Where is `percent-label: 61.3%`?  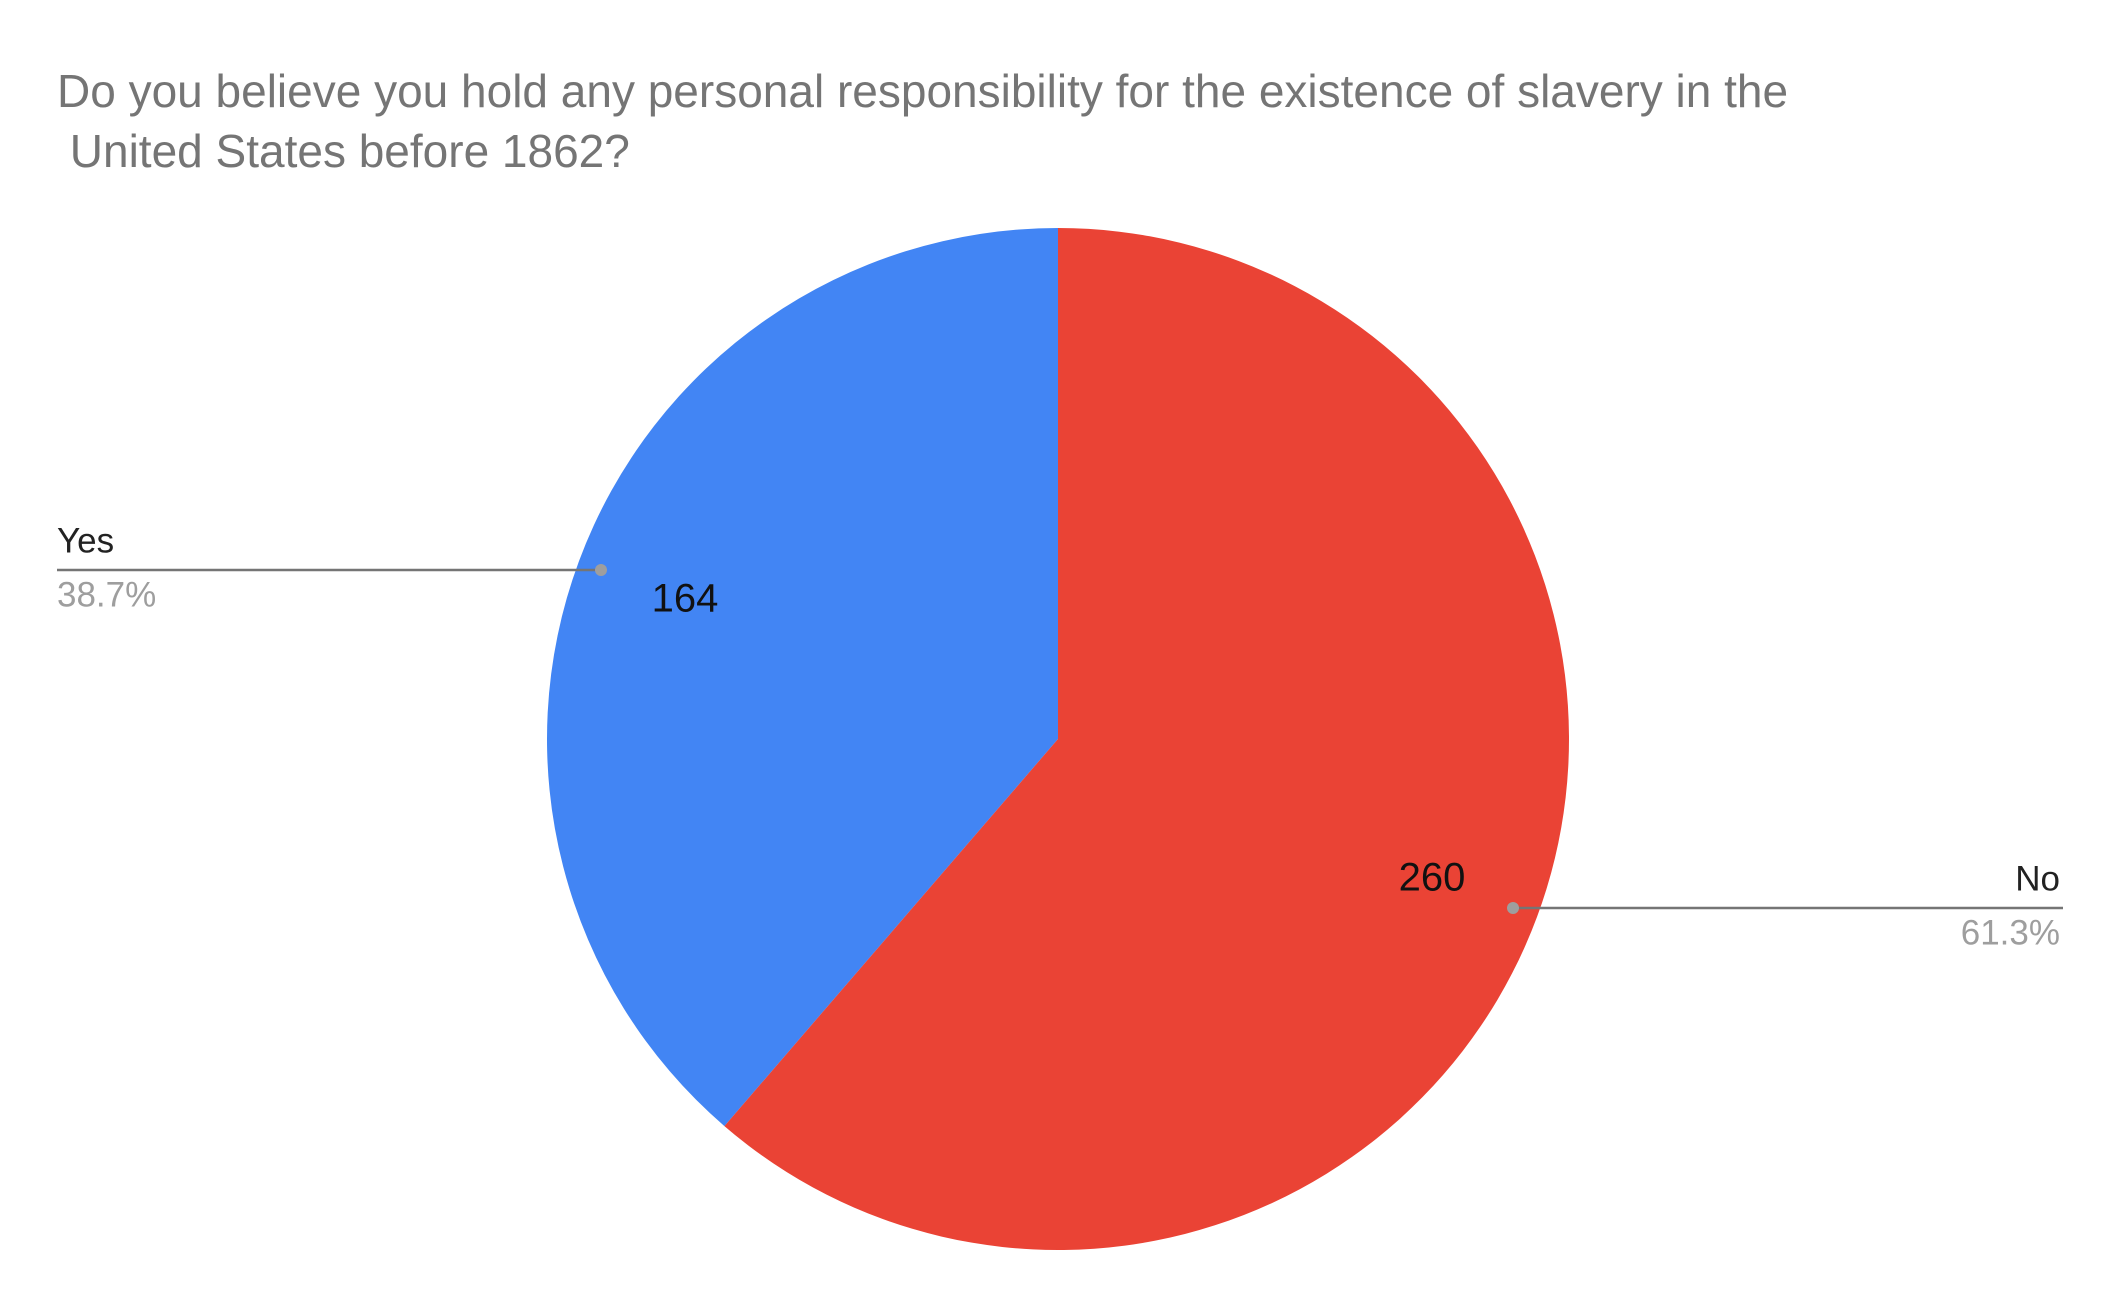 percent-label: 61.3% is located at coordinates (2010, 932).